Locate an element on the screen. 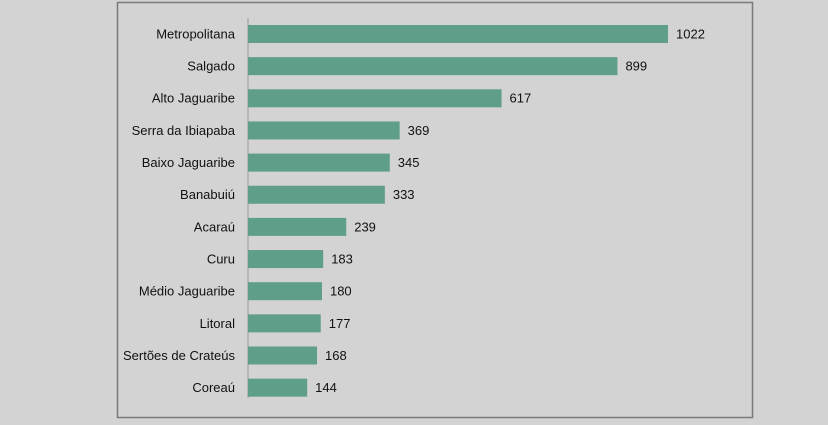 The image size is (828, 425). value-label: 183 is located at coordinates (342, 258).